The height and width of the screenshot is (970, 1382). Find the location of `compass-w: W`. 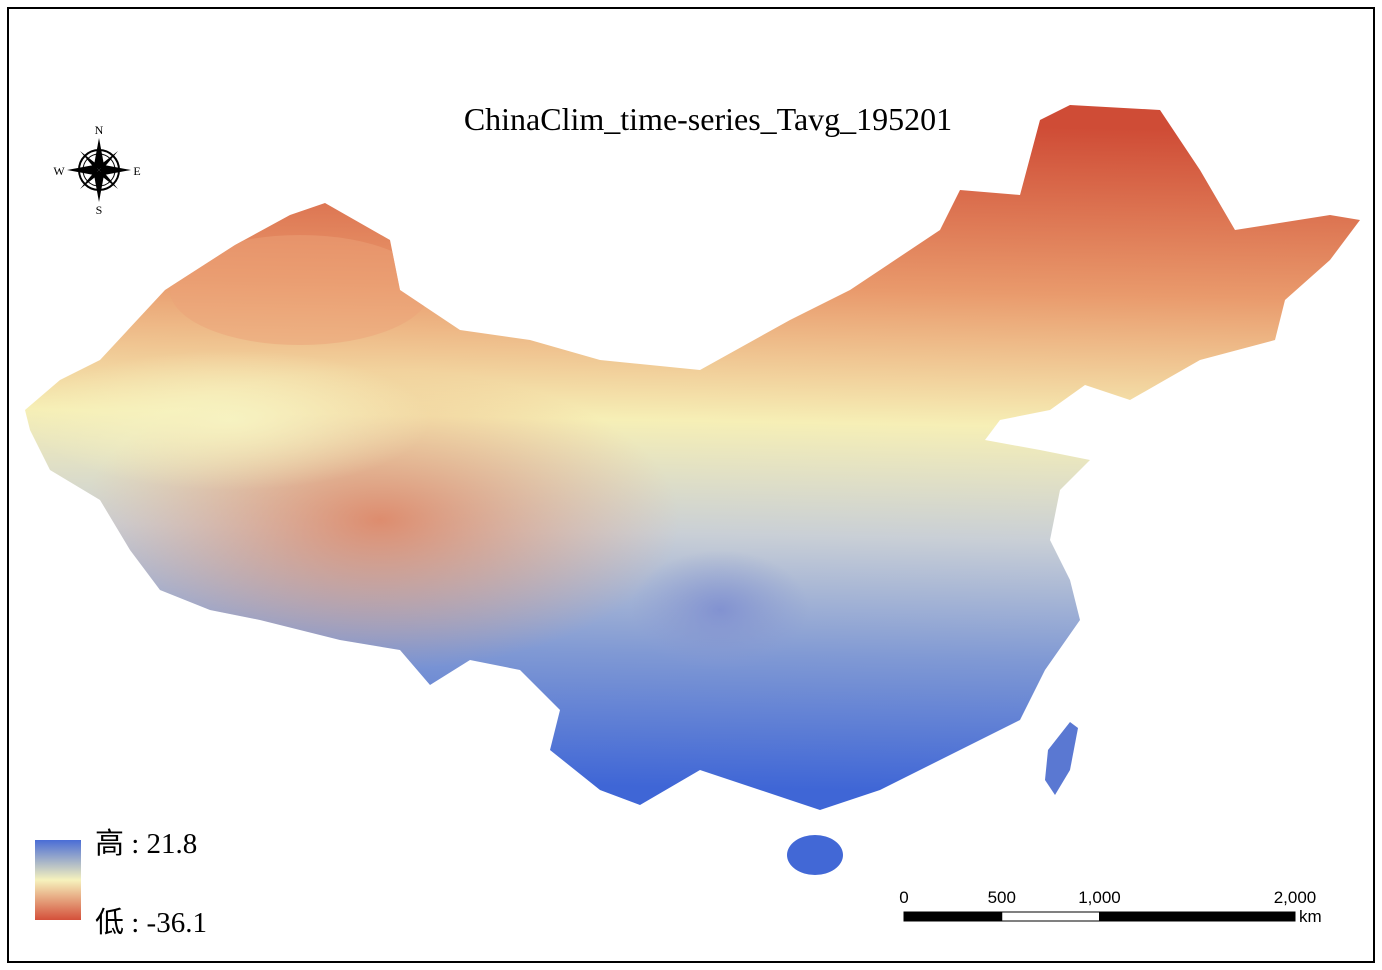

compass-w: W is located at coordinates (59, 171).